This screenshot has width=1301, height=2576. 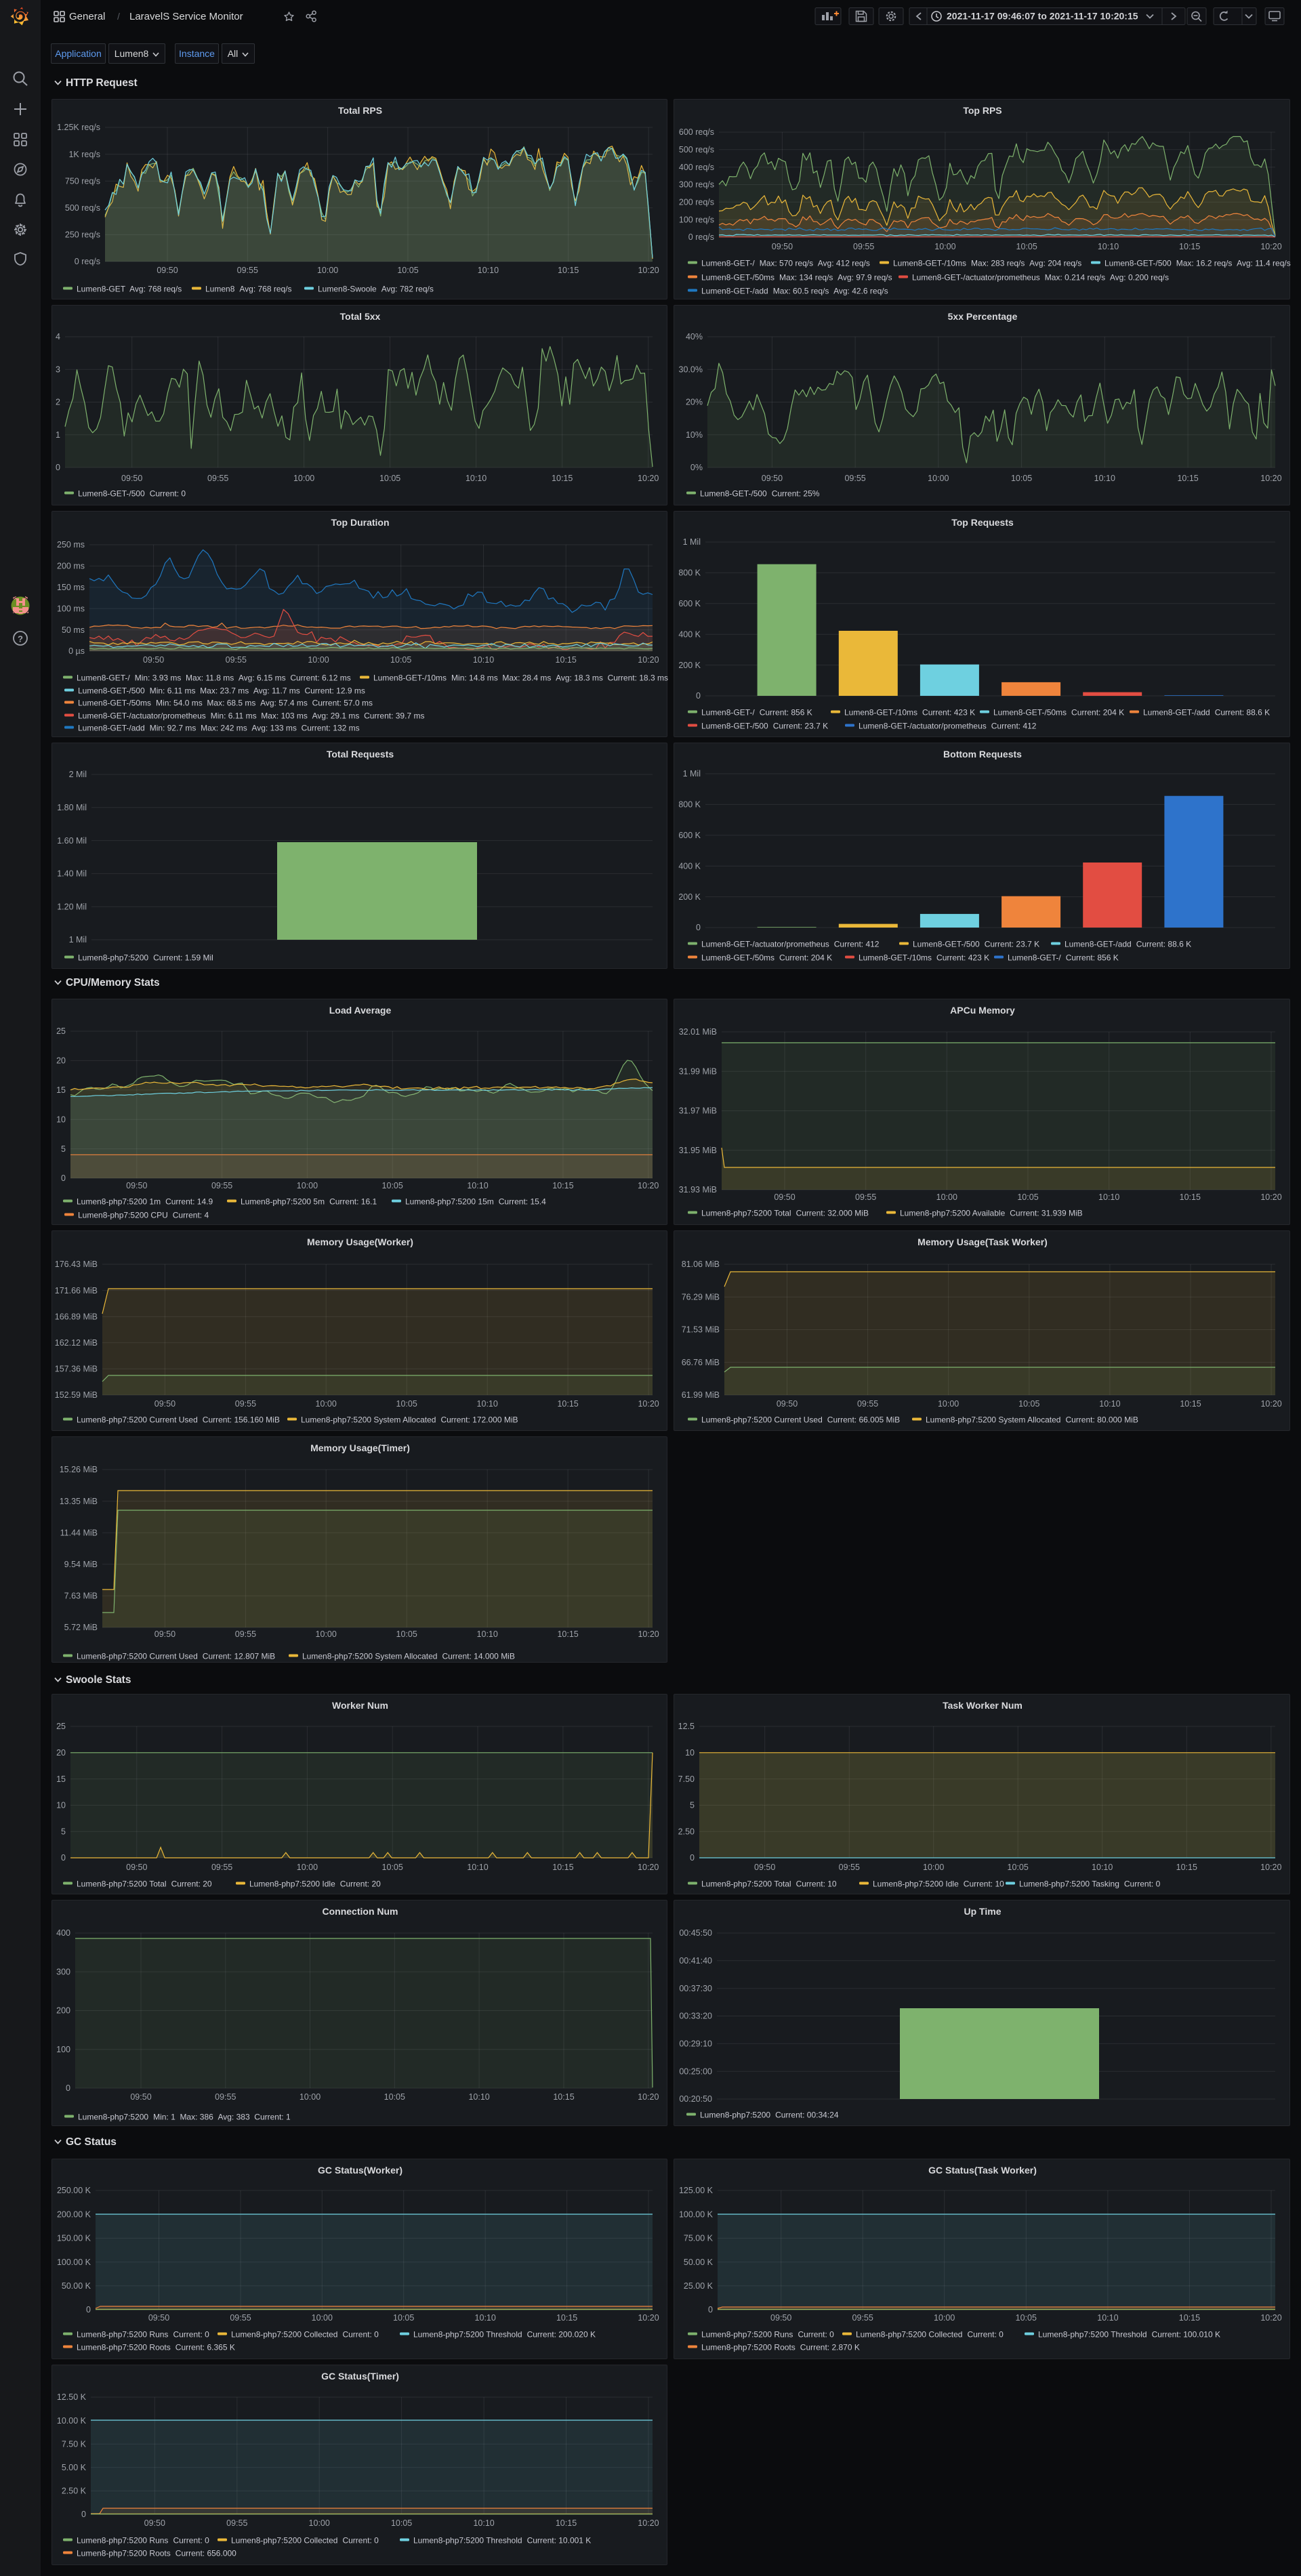 What do you see at coordinates (360, 1242) in the screenshot?
I see `svg-text: Memory Usage(Worker)` at bounding box center [360, 1242].